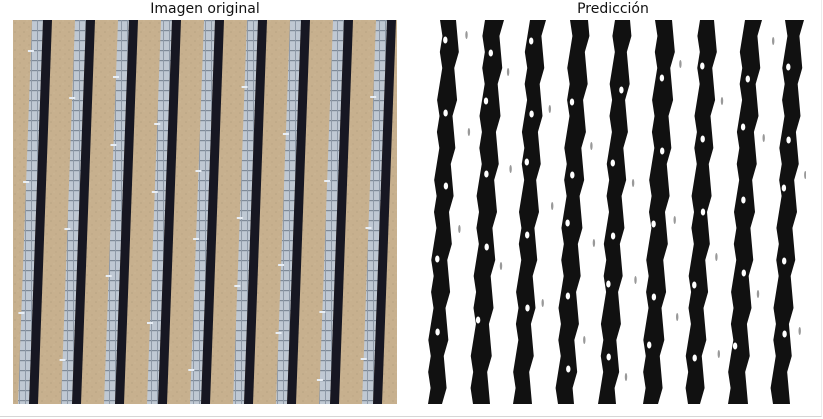 The width and height of the screenshot is (823, 419). What do you see at coordinates (613, 9) in the screenshot?
I see `prediction-title: Predicción` at bounding box center [613, 9].